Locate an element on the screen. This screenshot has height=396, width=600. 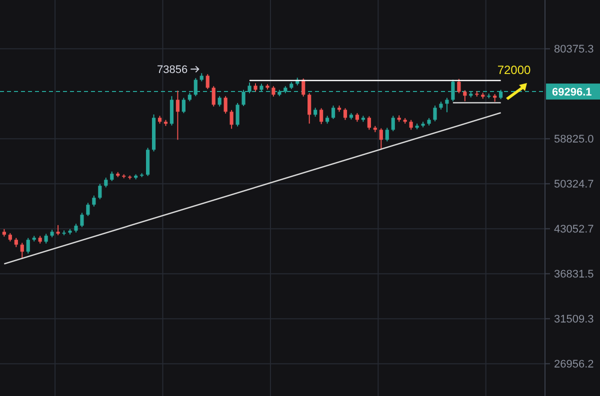
y-tick-label: 36831.5 is located at coordinates (574, 274).